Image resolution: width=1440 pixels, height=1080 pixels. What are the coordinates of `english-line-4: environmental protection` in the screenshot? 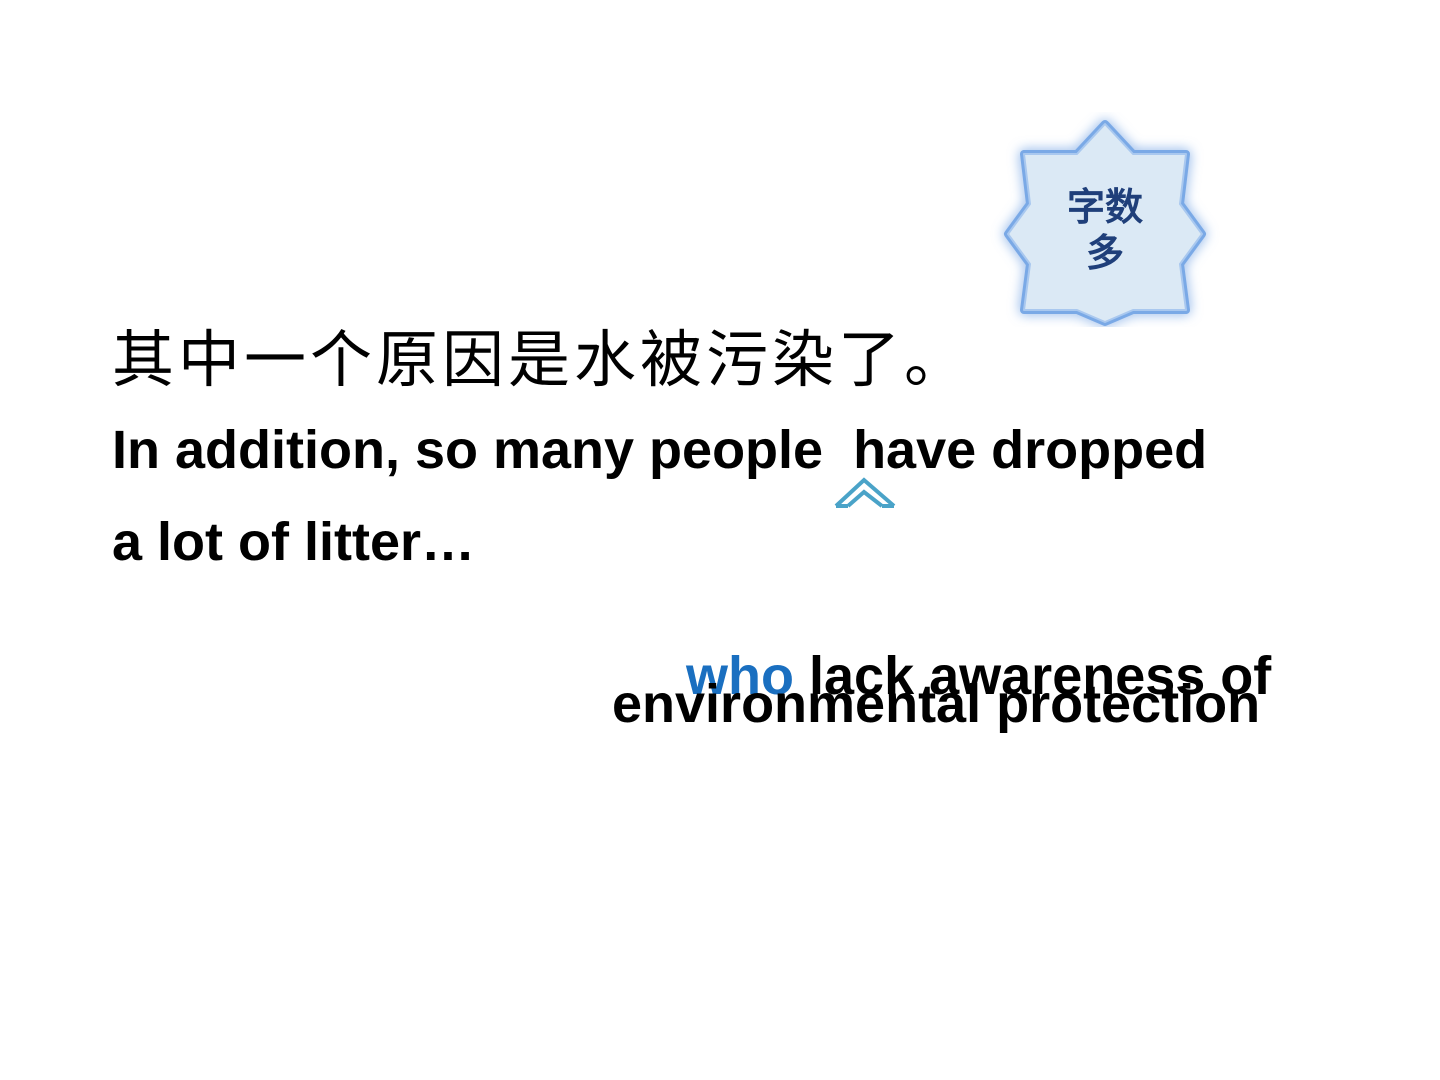 It's located at (936, 704).